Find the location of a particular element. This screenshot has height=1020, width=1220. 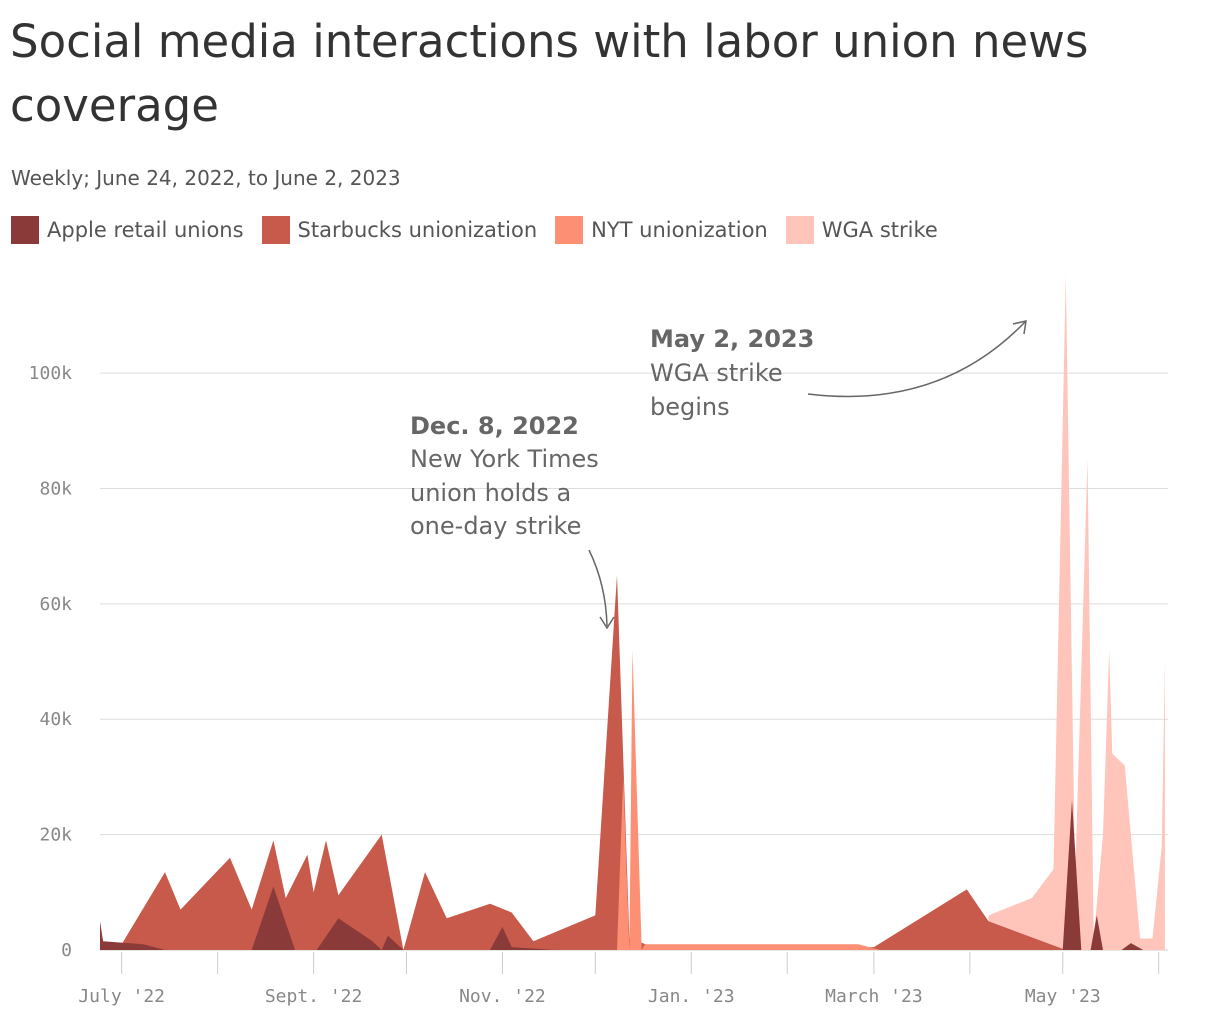

annotation-nyt-date: Dec. 8, 2022 is located at coordinates (494, 426).